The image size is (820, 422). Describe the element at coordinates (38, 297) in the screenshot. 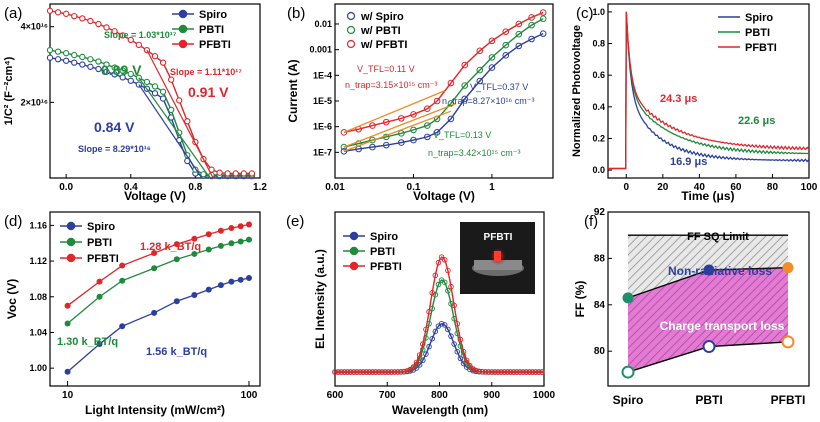

I see `y-tick-label-d: 1.08` at that location.